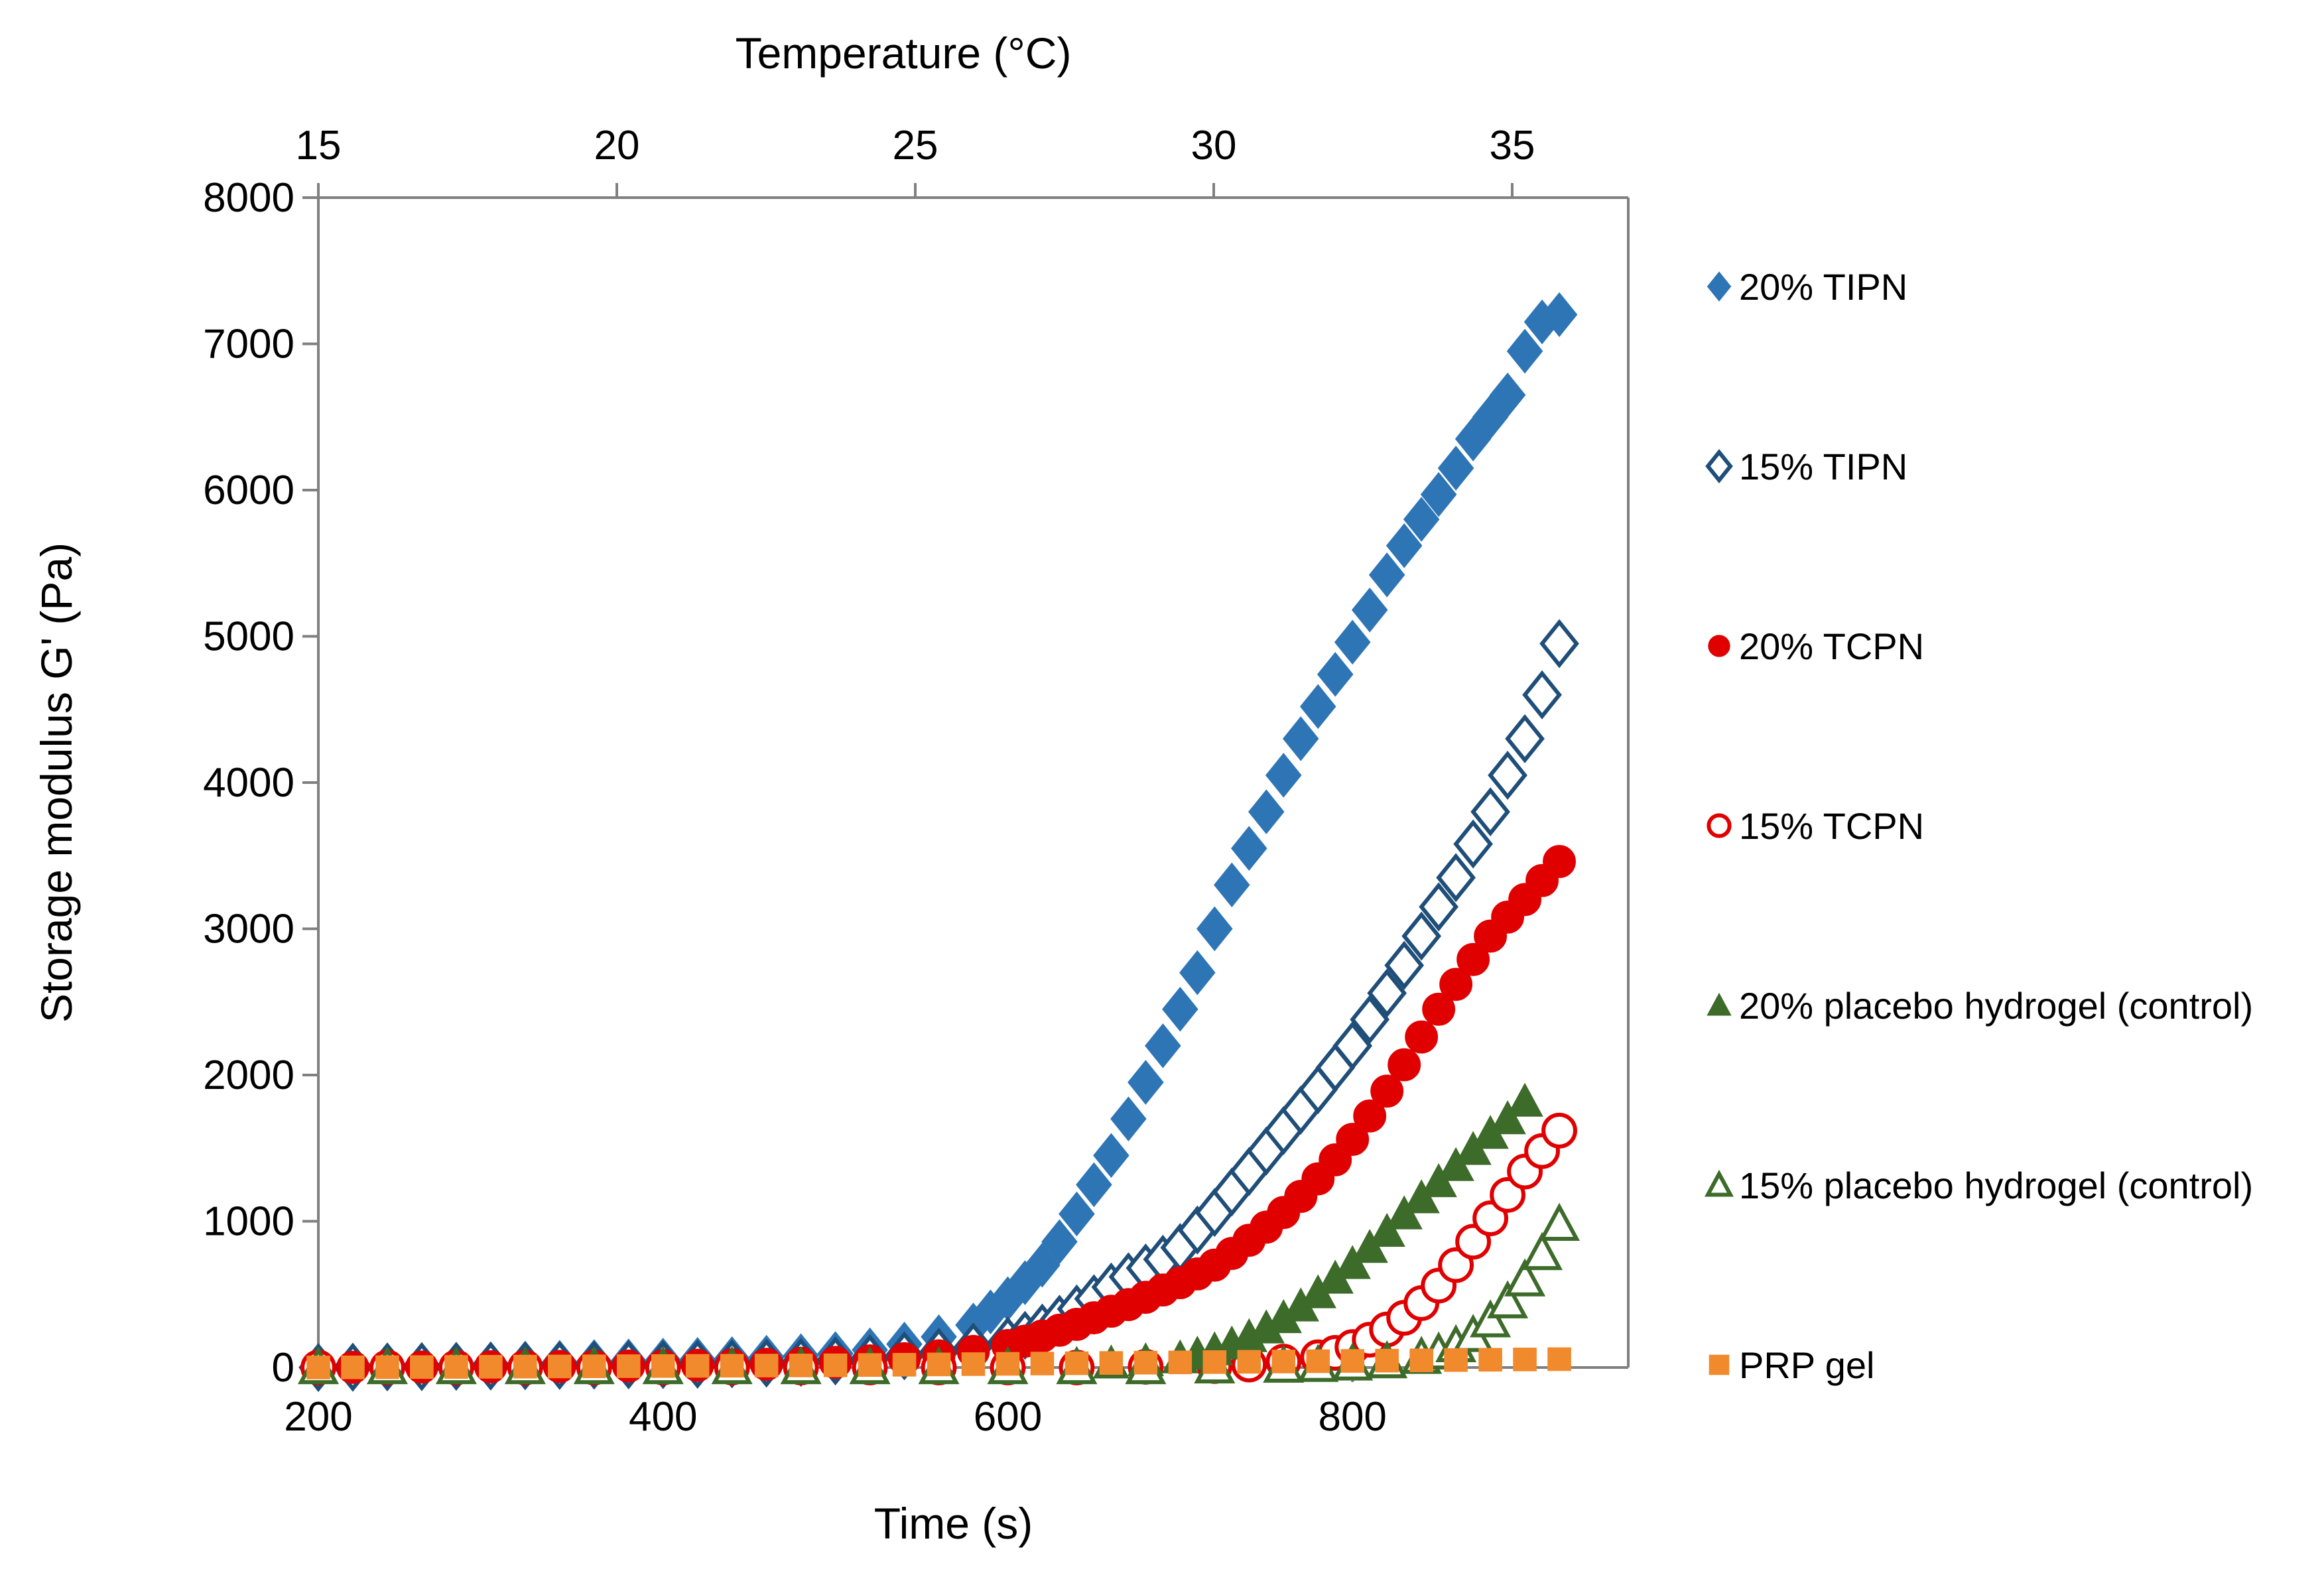 Image resolution: width=2324 pixels, height=1589 pixels. What do you see at coordinates (1816, 646) in the screenshot?
I see `legend-entry: 20% TCPN` at bounding box center [1816, 646].